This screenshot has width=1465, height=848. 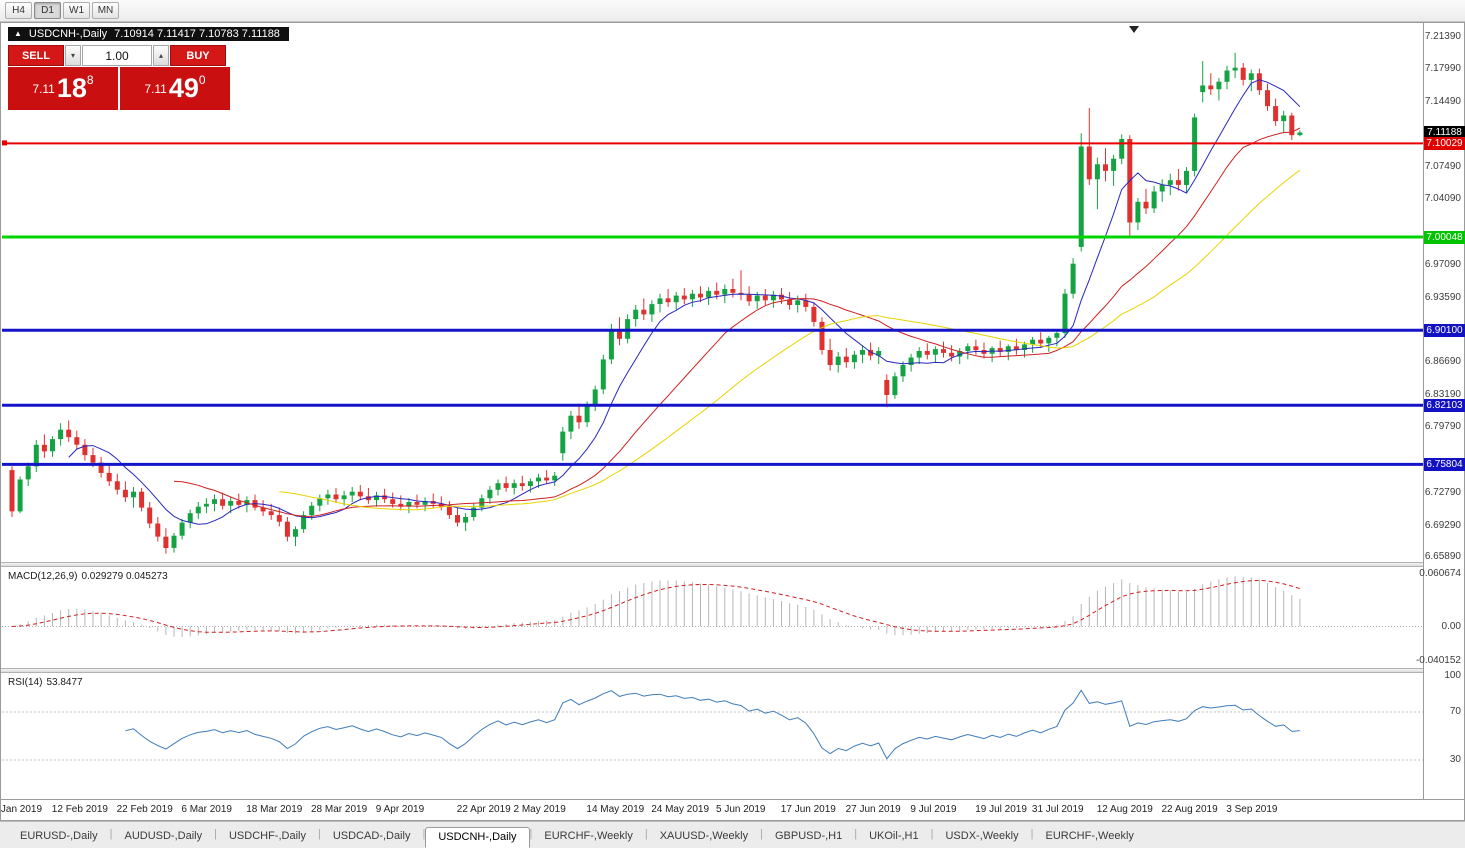 I want to click on price-badge: 6.90100, so click(x=1444, y=330).